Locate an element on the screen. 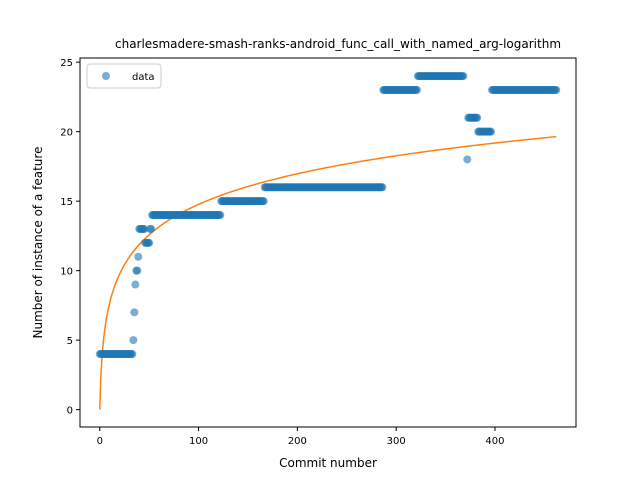 The image size is (640, 480). legend: data is located at coordinates (124, 76).